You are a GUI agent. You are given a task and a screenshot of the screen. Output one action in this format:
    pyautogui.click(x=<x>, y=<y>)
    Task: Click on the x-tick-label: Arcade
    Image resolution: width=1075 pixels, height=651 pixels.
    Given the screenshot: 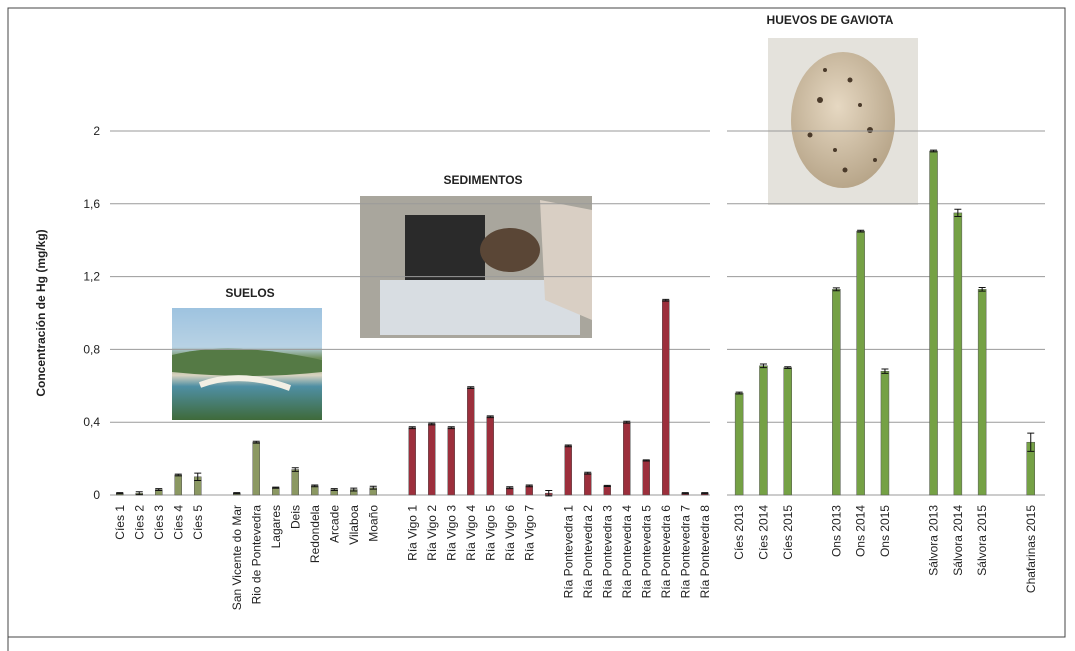 What is the action you would take?
    pyautogui.click(x=334, y=524)
    